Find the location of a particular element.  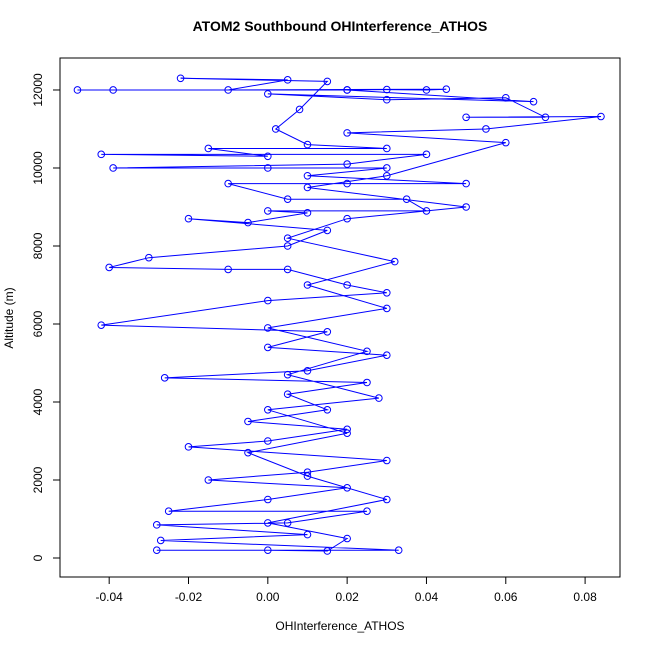

y-tick-label: 0 is located at coordinates (38, 557).